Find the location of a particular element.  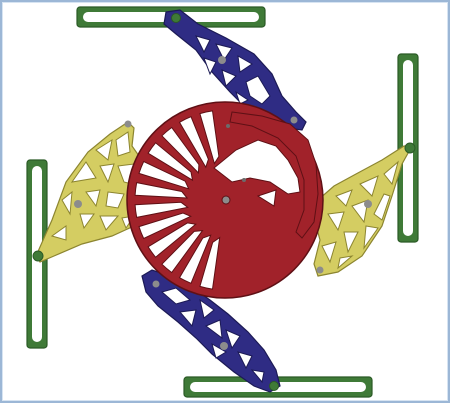

lattice-plate-right is located at coordinates (364, 209).